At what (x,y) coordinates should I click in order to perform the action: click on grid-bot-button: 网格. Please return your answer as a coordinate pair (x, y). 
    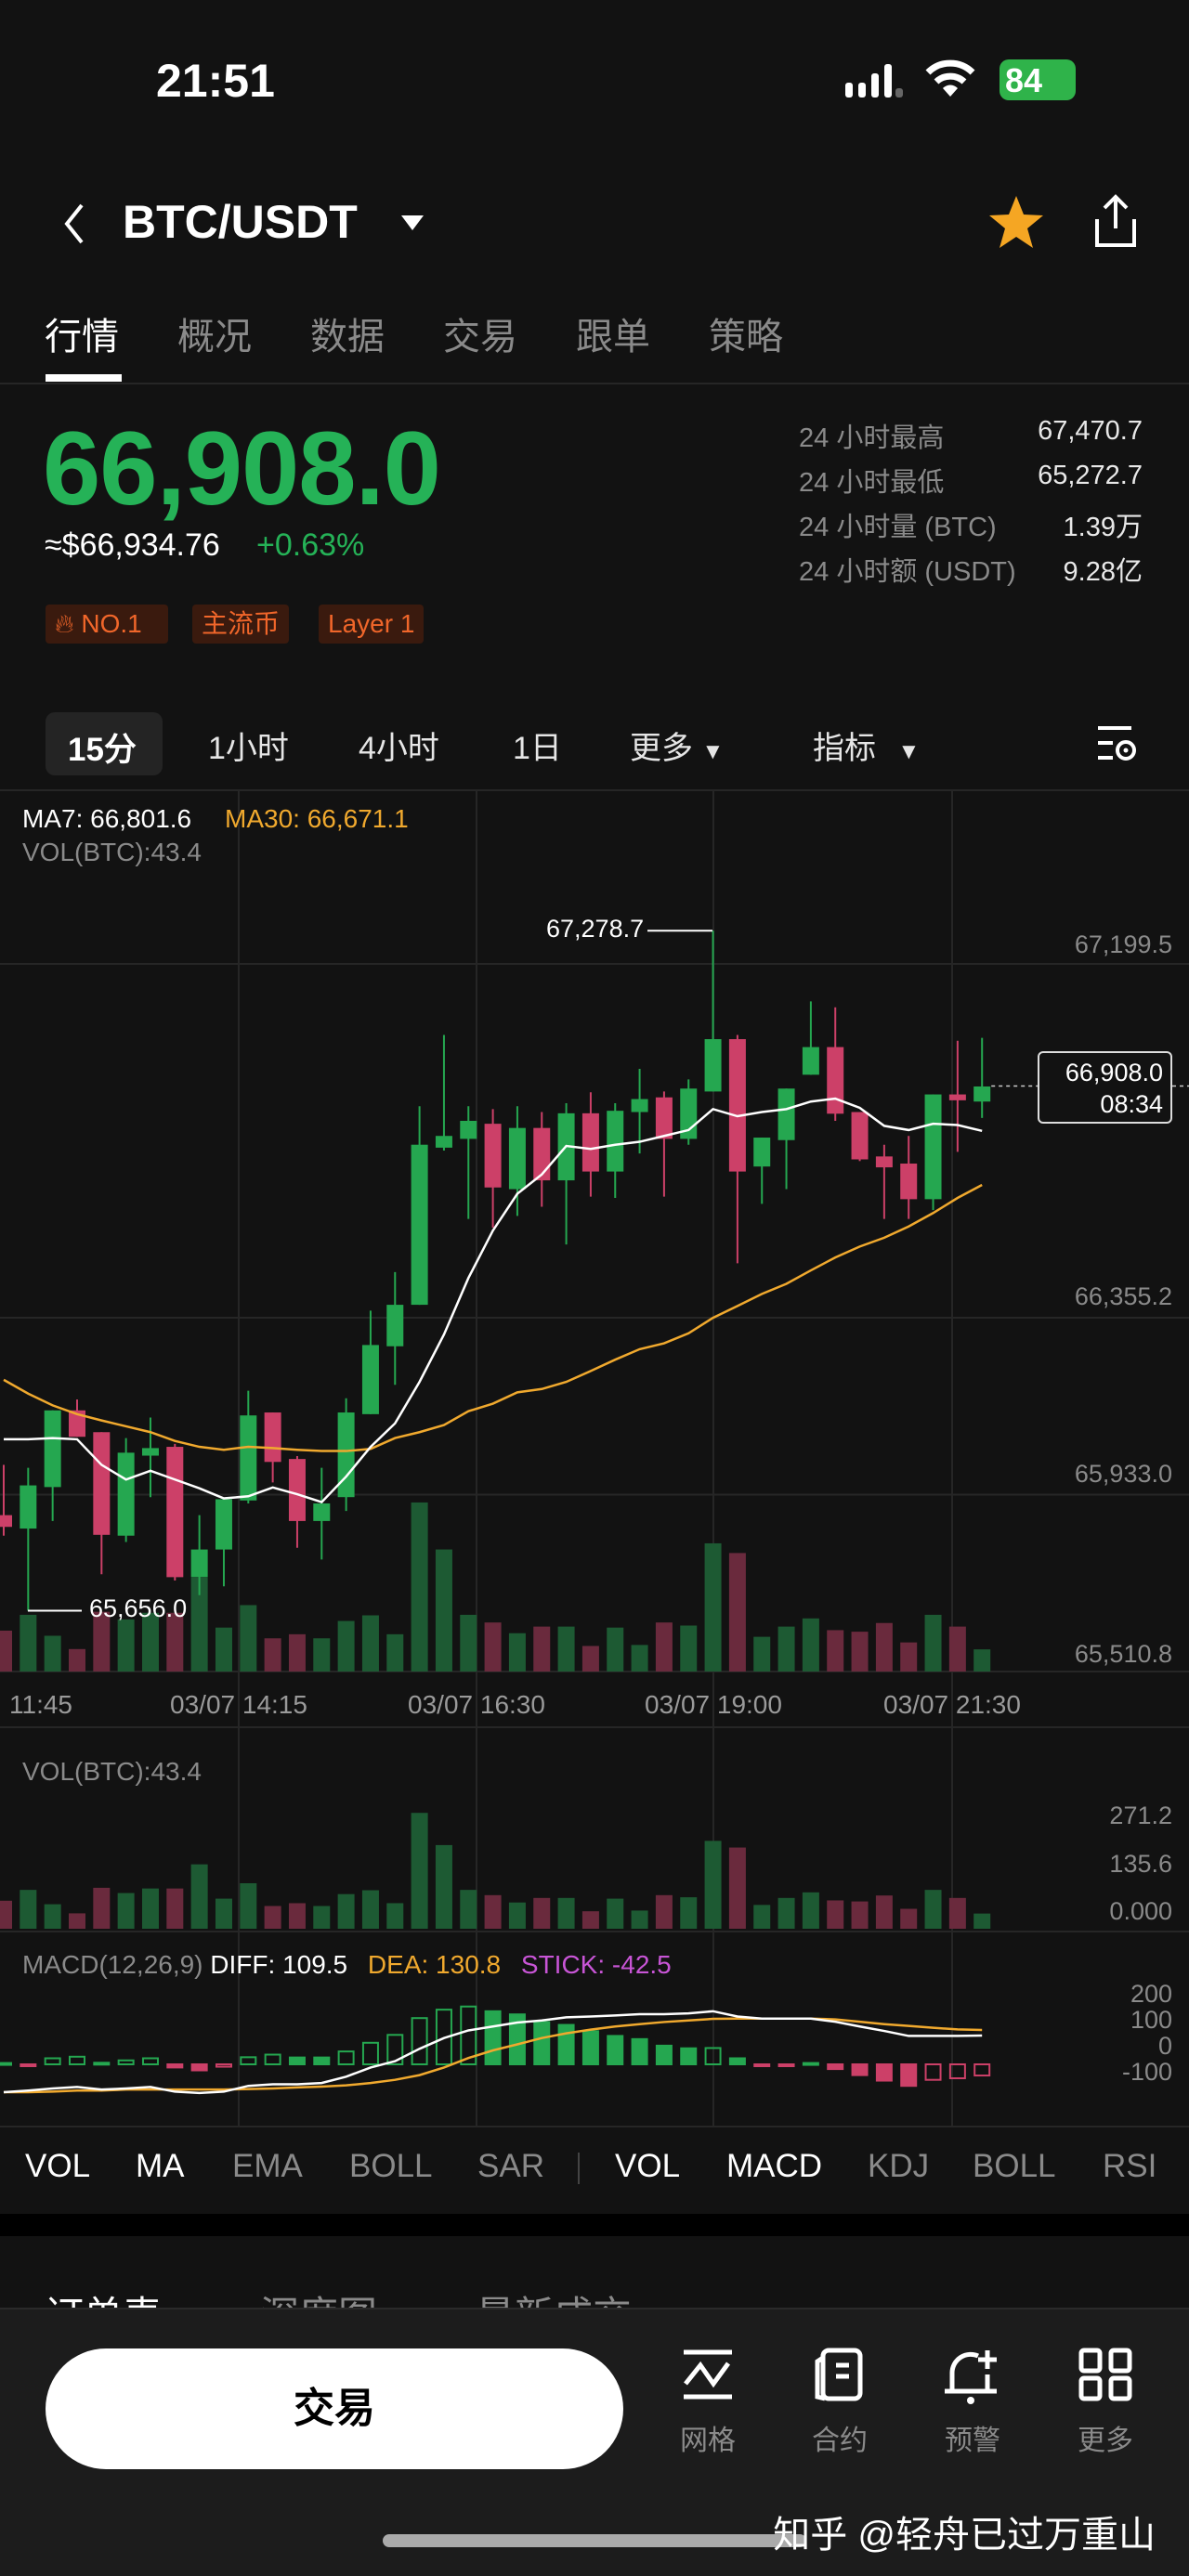
    Looking at the image, I should click on (708, 2403).